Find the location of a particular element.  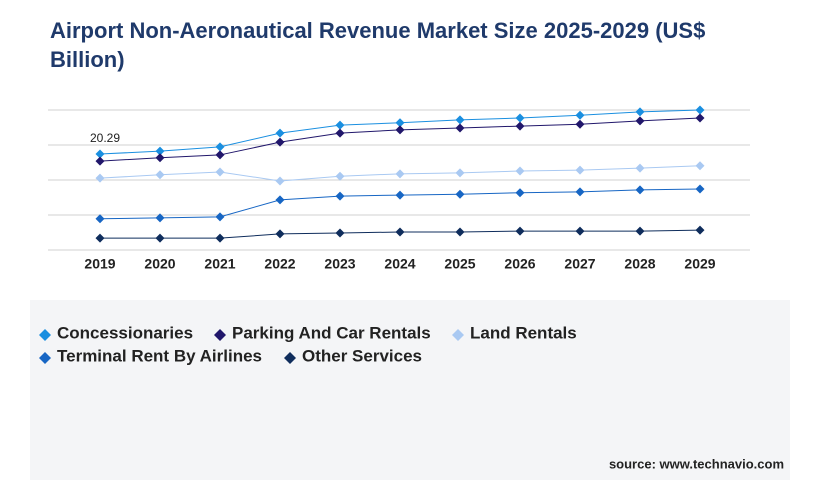

x-tick-label: 2028 is located at coordinates (639, 264).